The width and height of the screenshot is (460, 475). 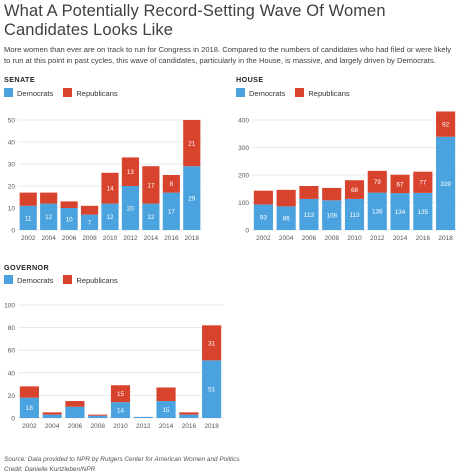 I want to click on governor-legend: Democrats Republicans, so click(x=65, y=280).